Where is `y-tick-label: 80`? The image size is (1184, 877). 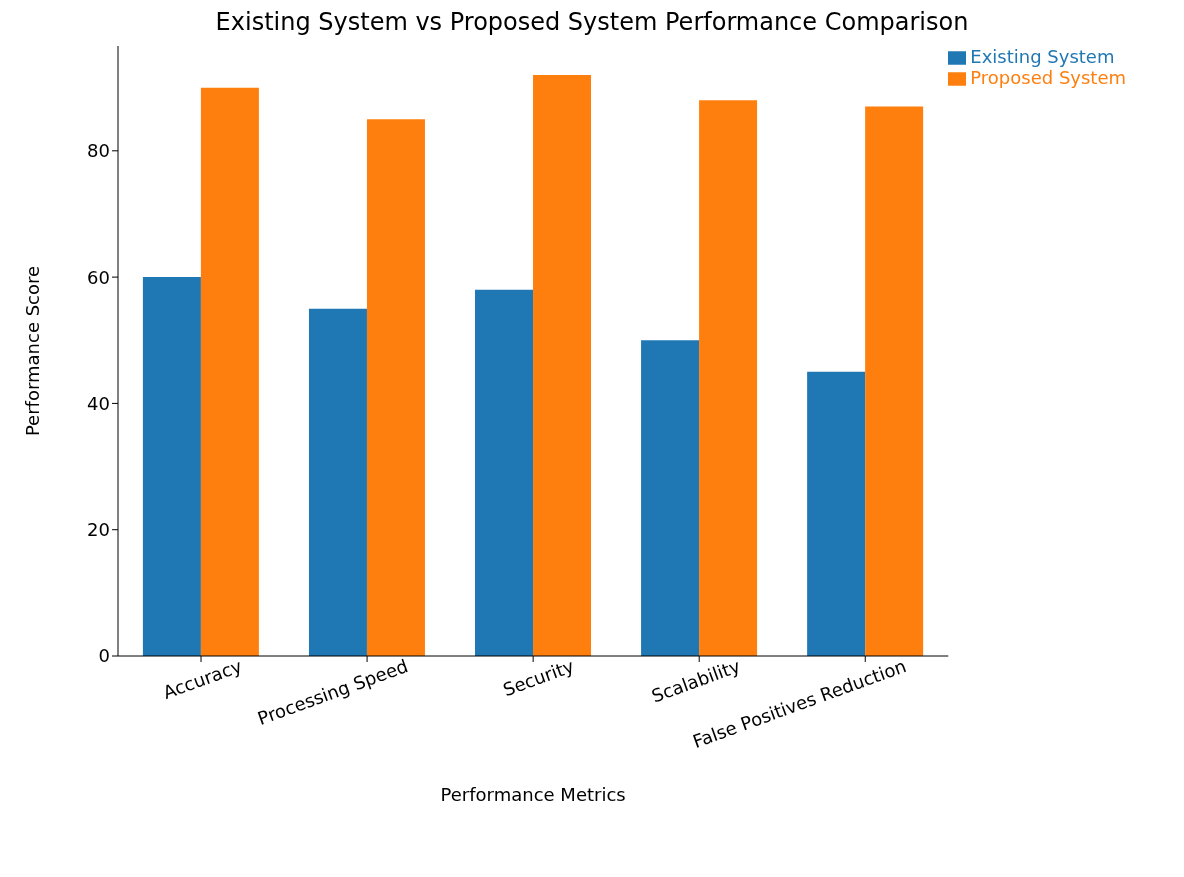 y-tick-label: 80 is located at coordinates (98, 151).